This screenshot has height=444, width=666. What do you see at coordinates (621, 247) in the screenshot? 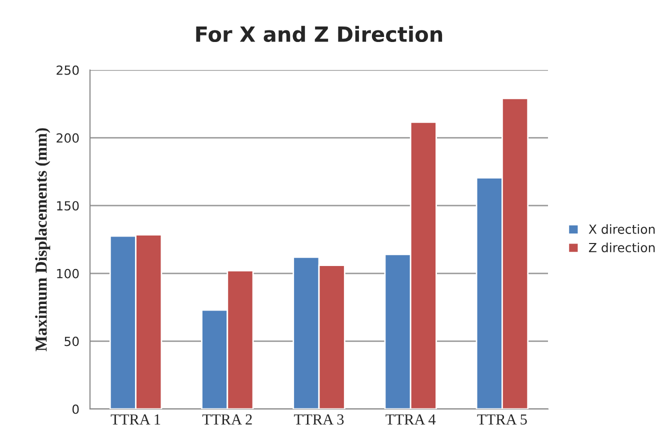
I see `legend-label: Z direction` at bounding box center [621, 247].